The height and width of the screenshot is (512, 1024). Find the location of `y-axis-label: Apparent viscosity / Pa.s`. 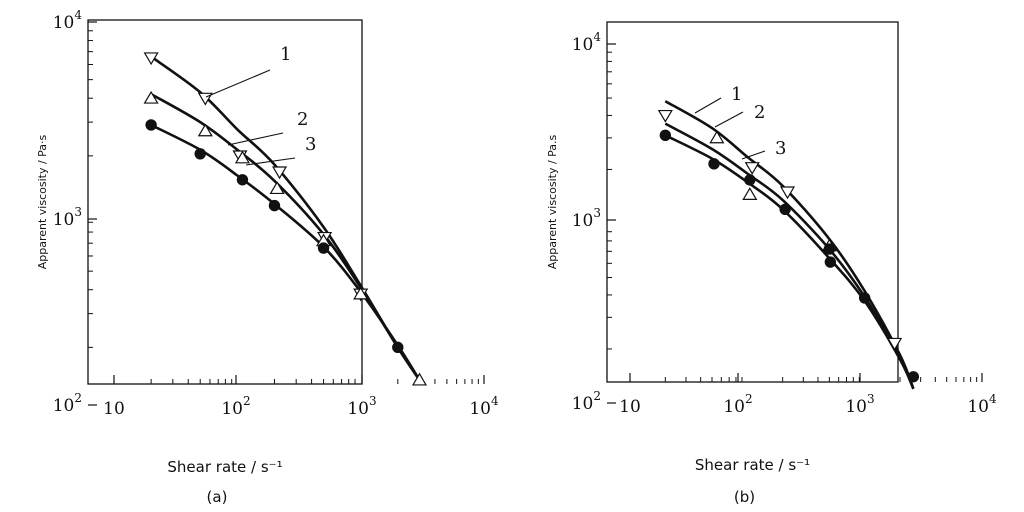

y-axis-label: Apparent viscosity / Pa.s is located at coordinates (552, 201).